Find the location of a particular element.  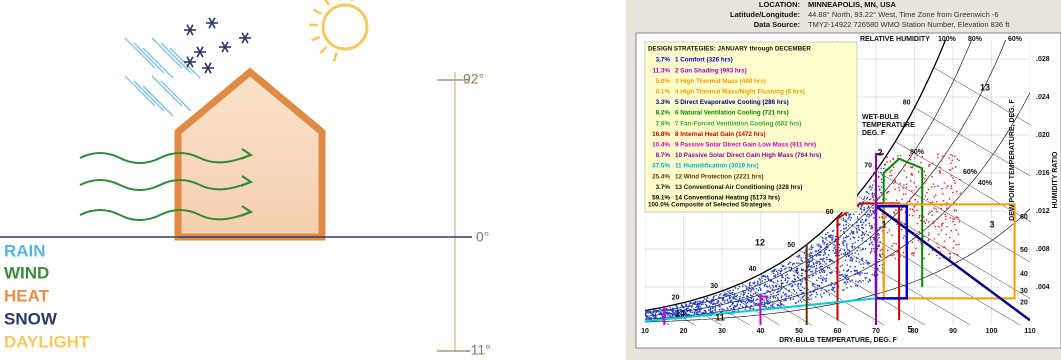

strategy-pct: 7.8% is located at coordinates (663, 123).